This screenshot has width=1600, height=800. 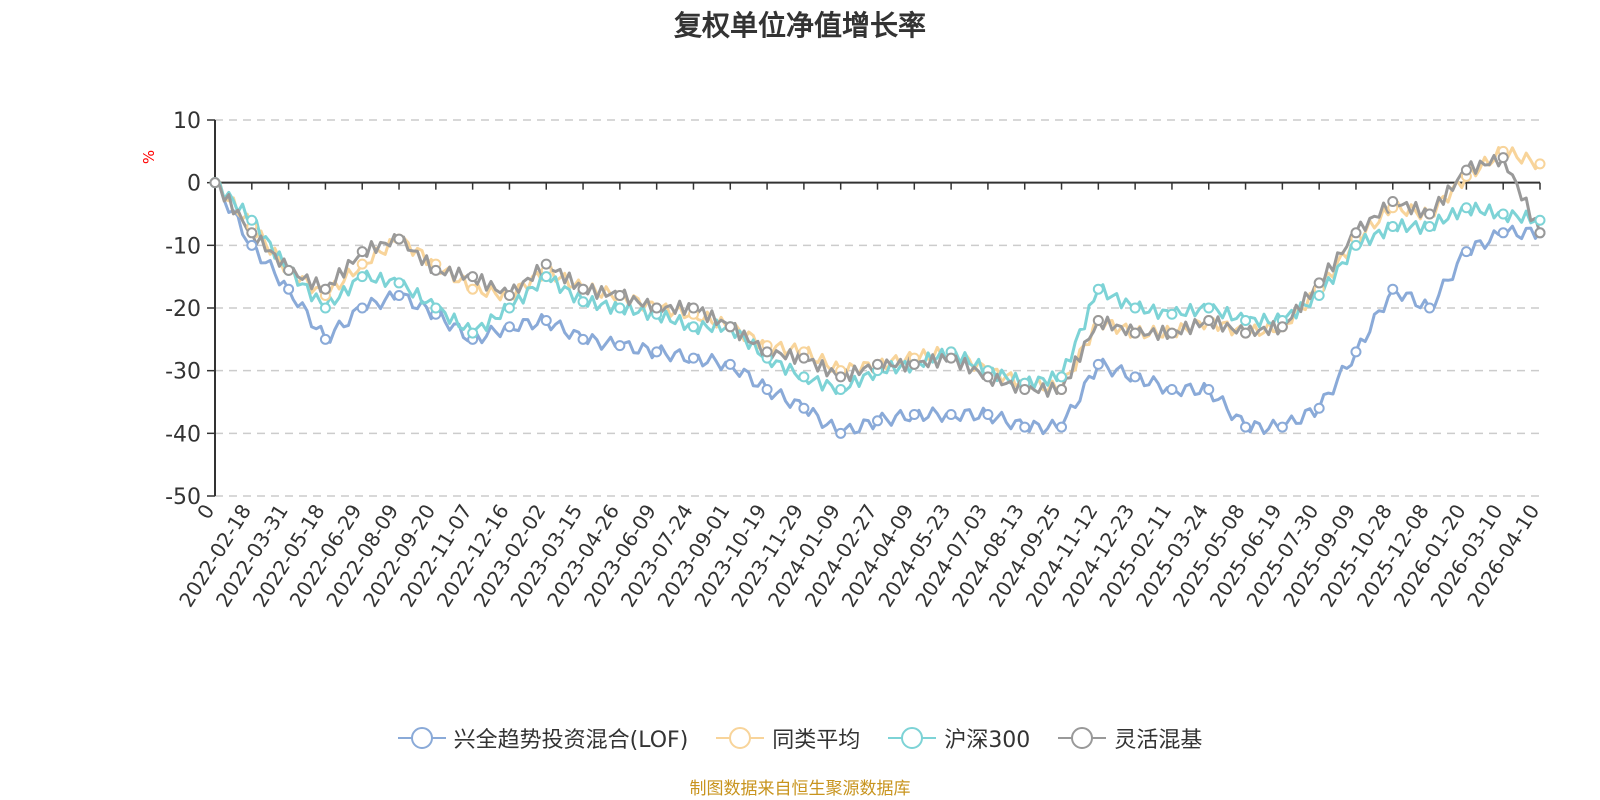 What do you see at coordinates (205, 512) in the screenshot?
I see `x-tick-label: 0` at bounding box center [205, 512].